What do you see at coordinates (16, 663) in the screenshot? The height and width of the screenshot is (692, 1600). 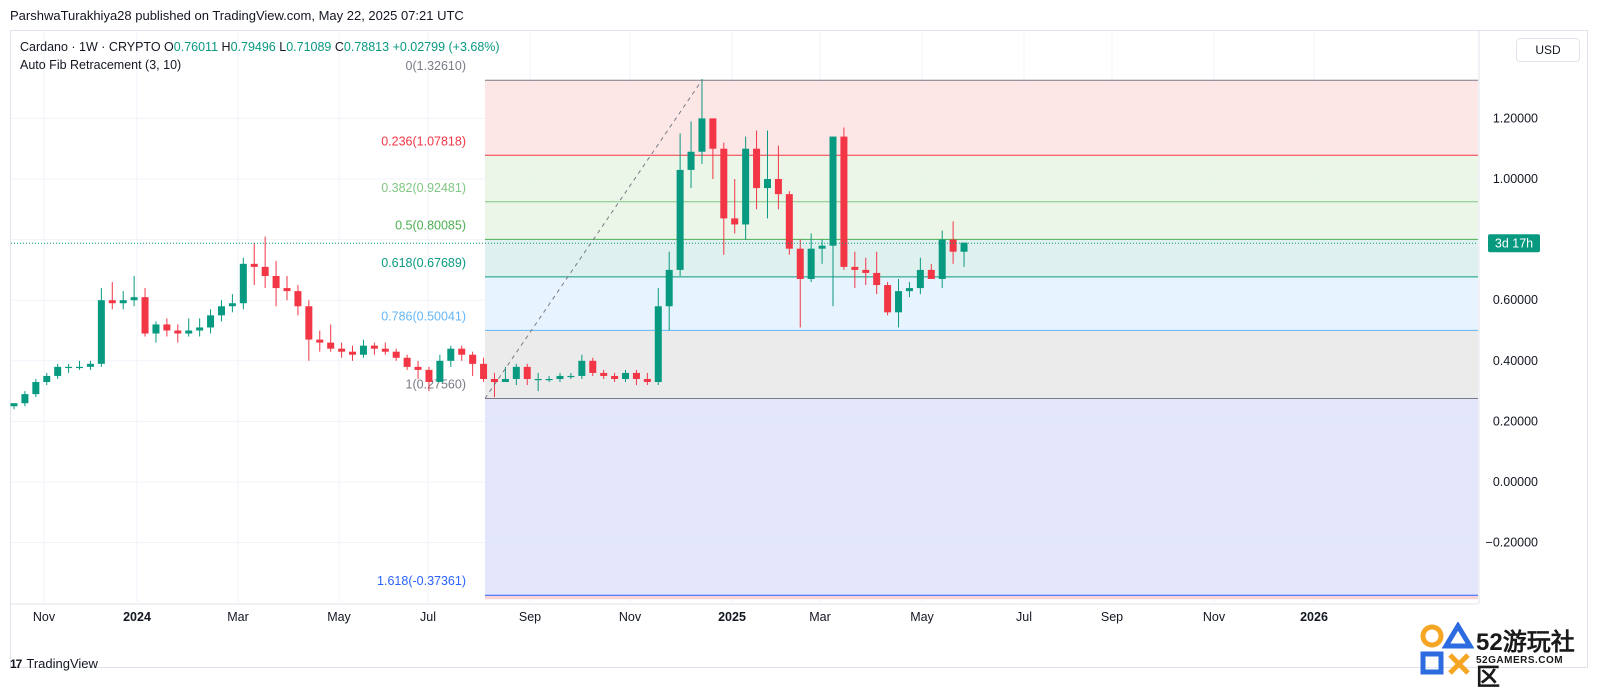 I see `tradingview-logo-icon: 17` at bounding box center [16, 663].